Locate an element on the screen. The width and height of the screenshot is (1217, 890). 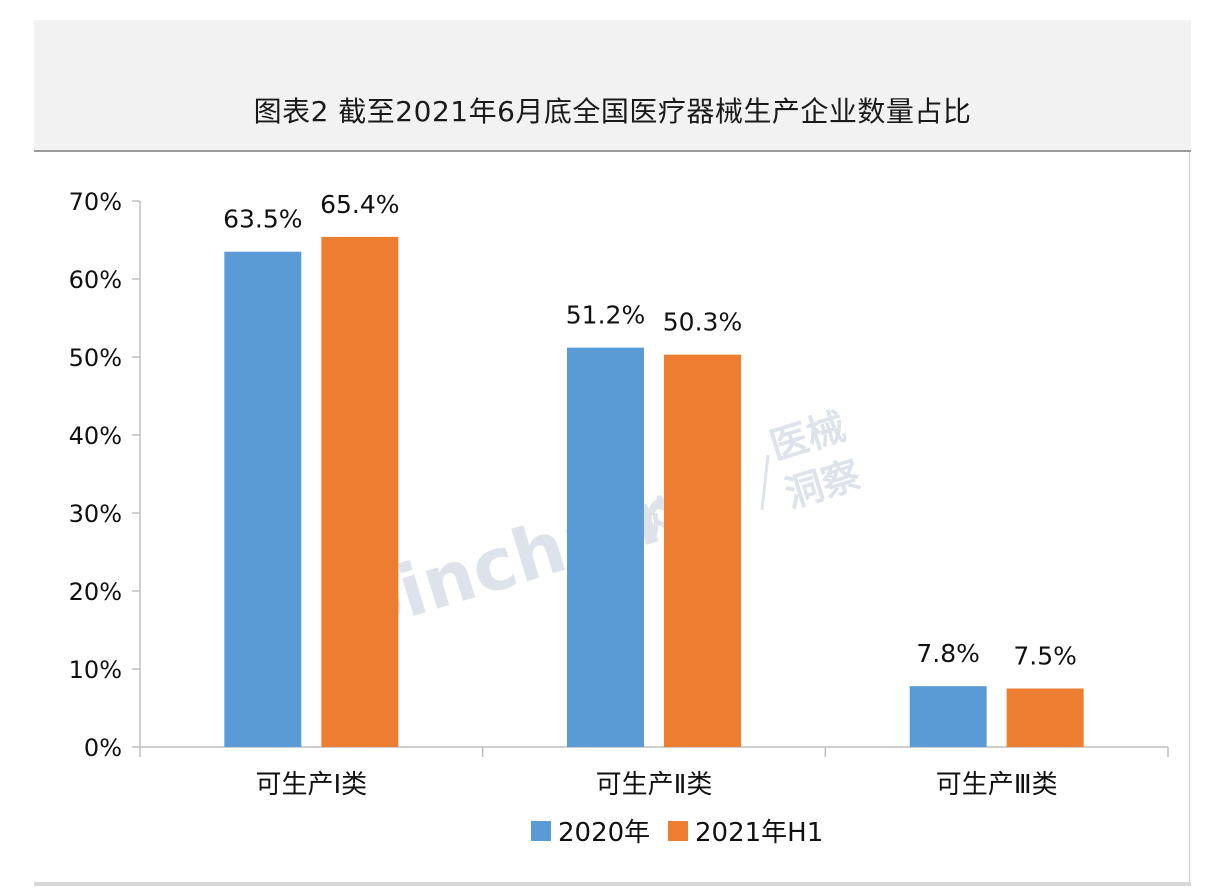
data-label: 65.4% is located at coordinates (359, 204).